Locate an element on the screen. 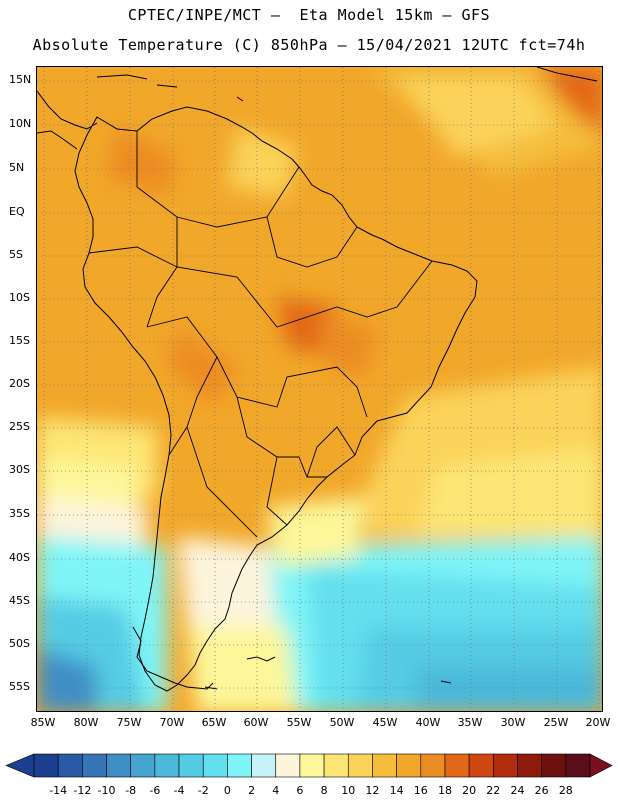 The height and width of the screenshot is (800, 618). lat-label: 45S is located at coordinates (19, 600).